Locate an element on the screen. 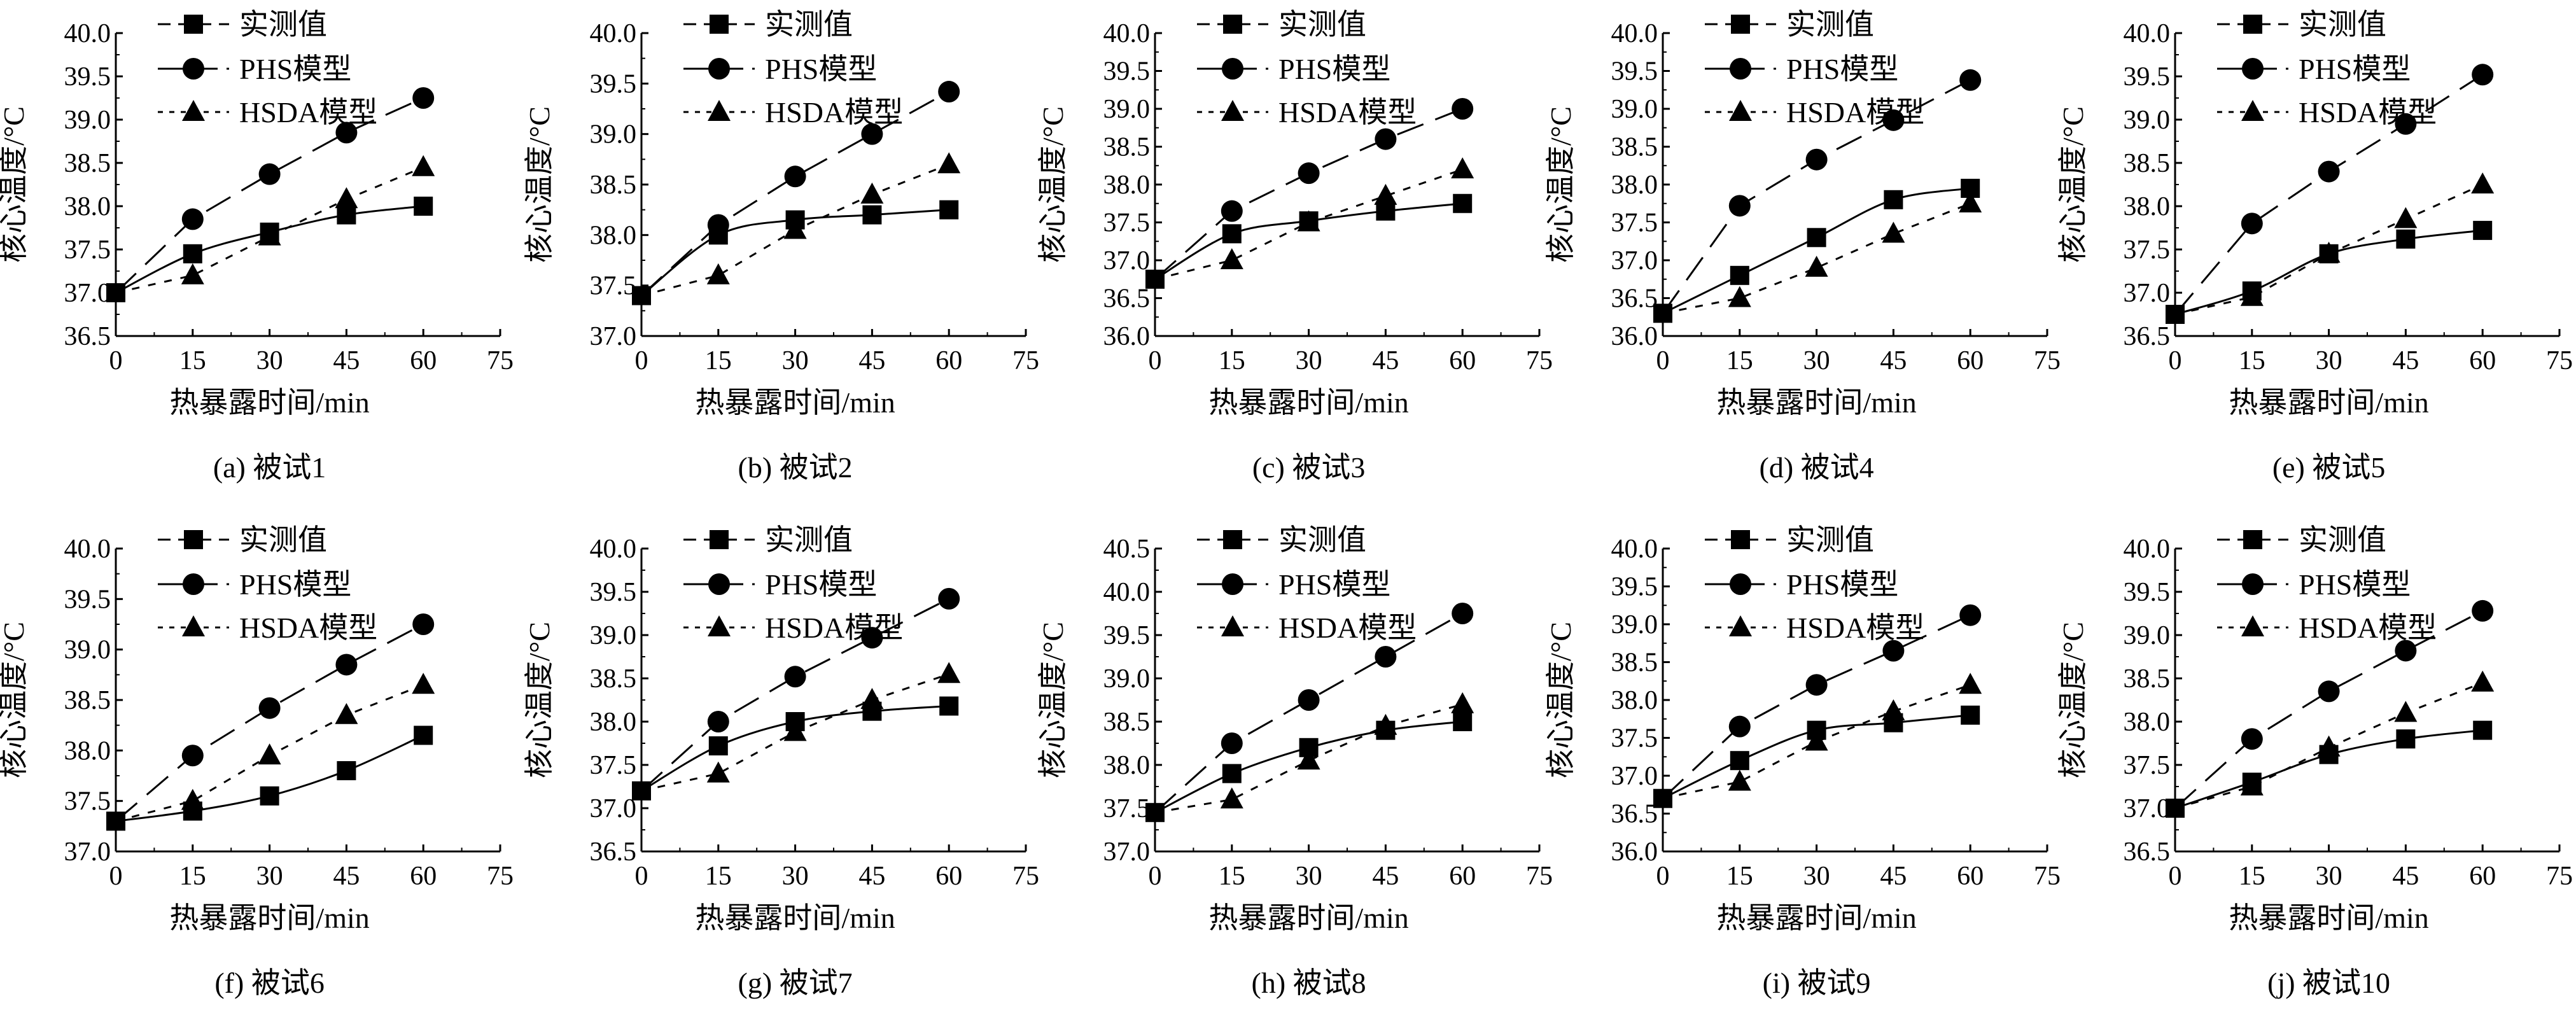  x-tick-label: 60 is located at coordinates (948, 360).